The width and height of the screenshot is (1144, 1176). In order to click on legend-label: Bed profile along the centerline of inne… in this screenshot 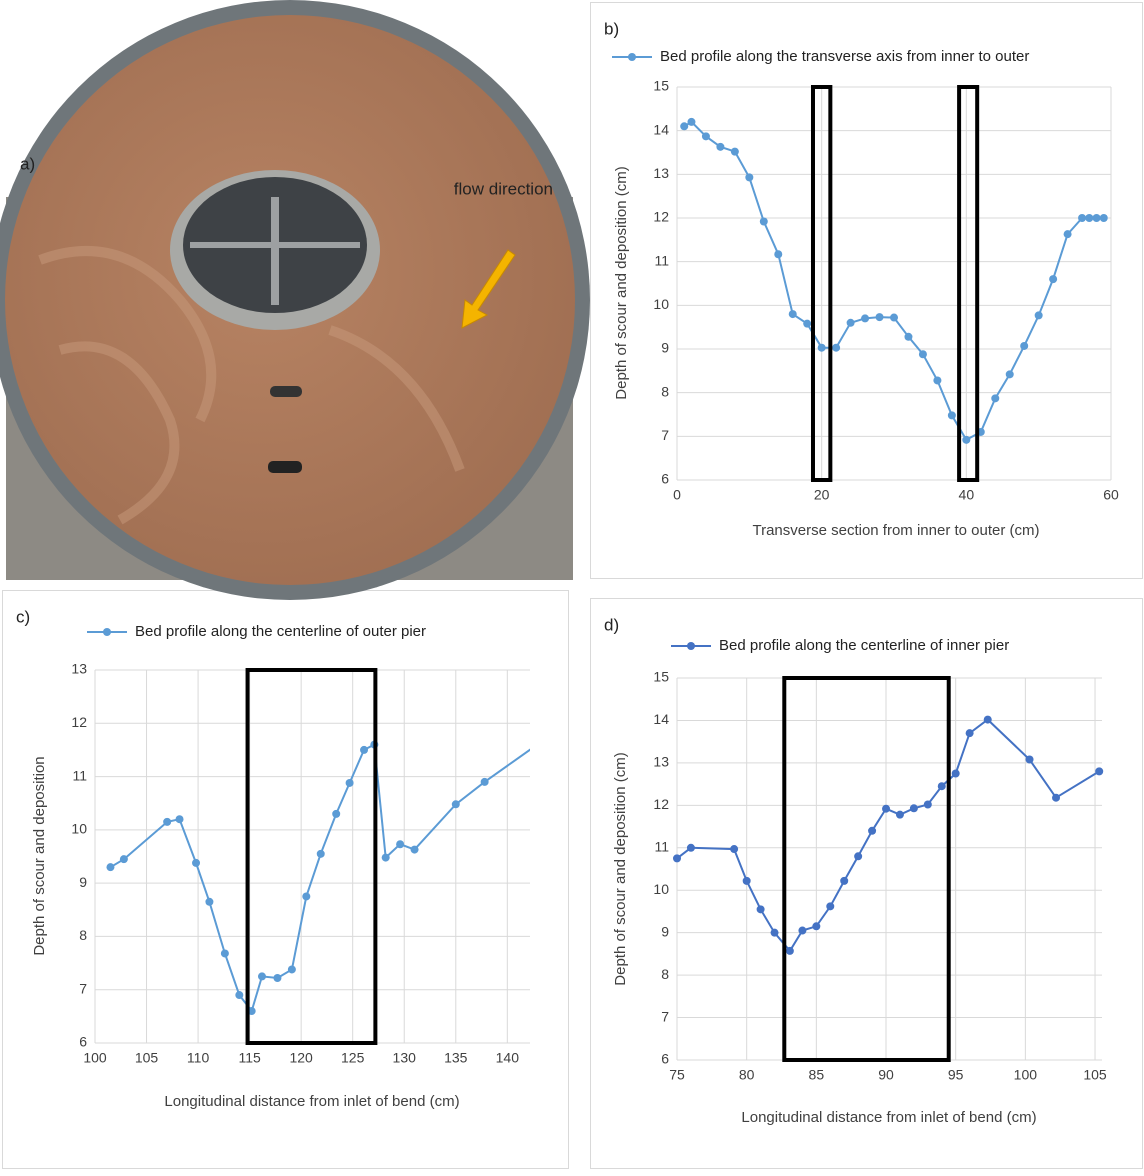, I will do `click(864, 645)`.